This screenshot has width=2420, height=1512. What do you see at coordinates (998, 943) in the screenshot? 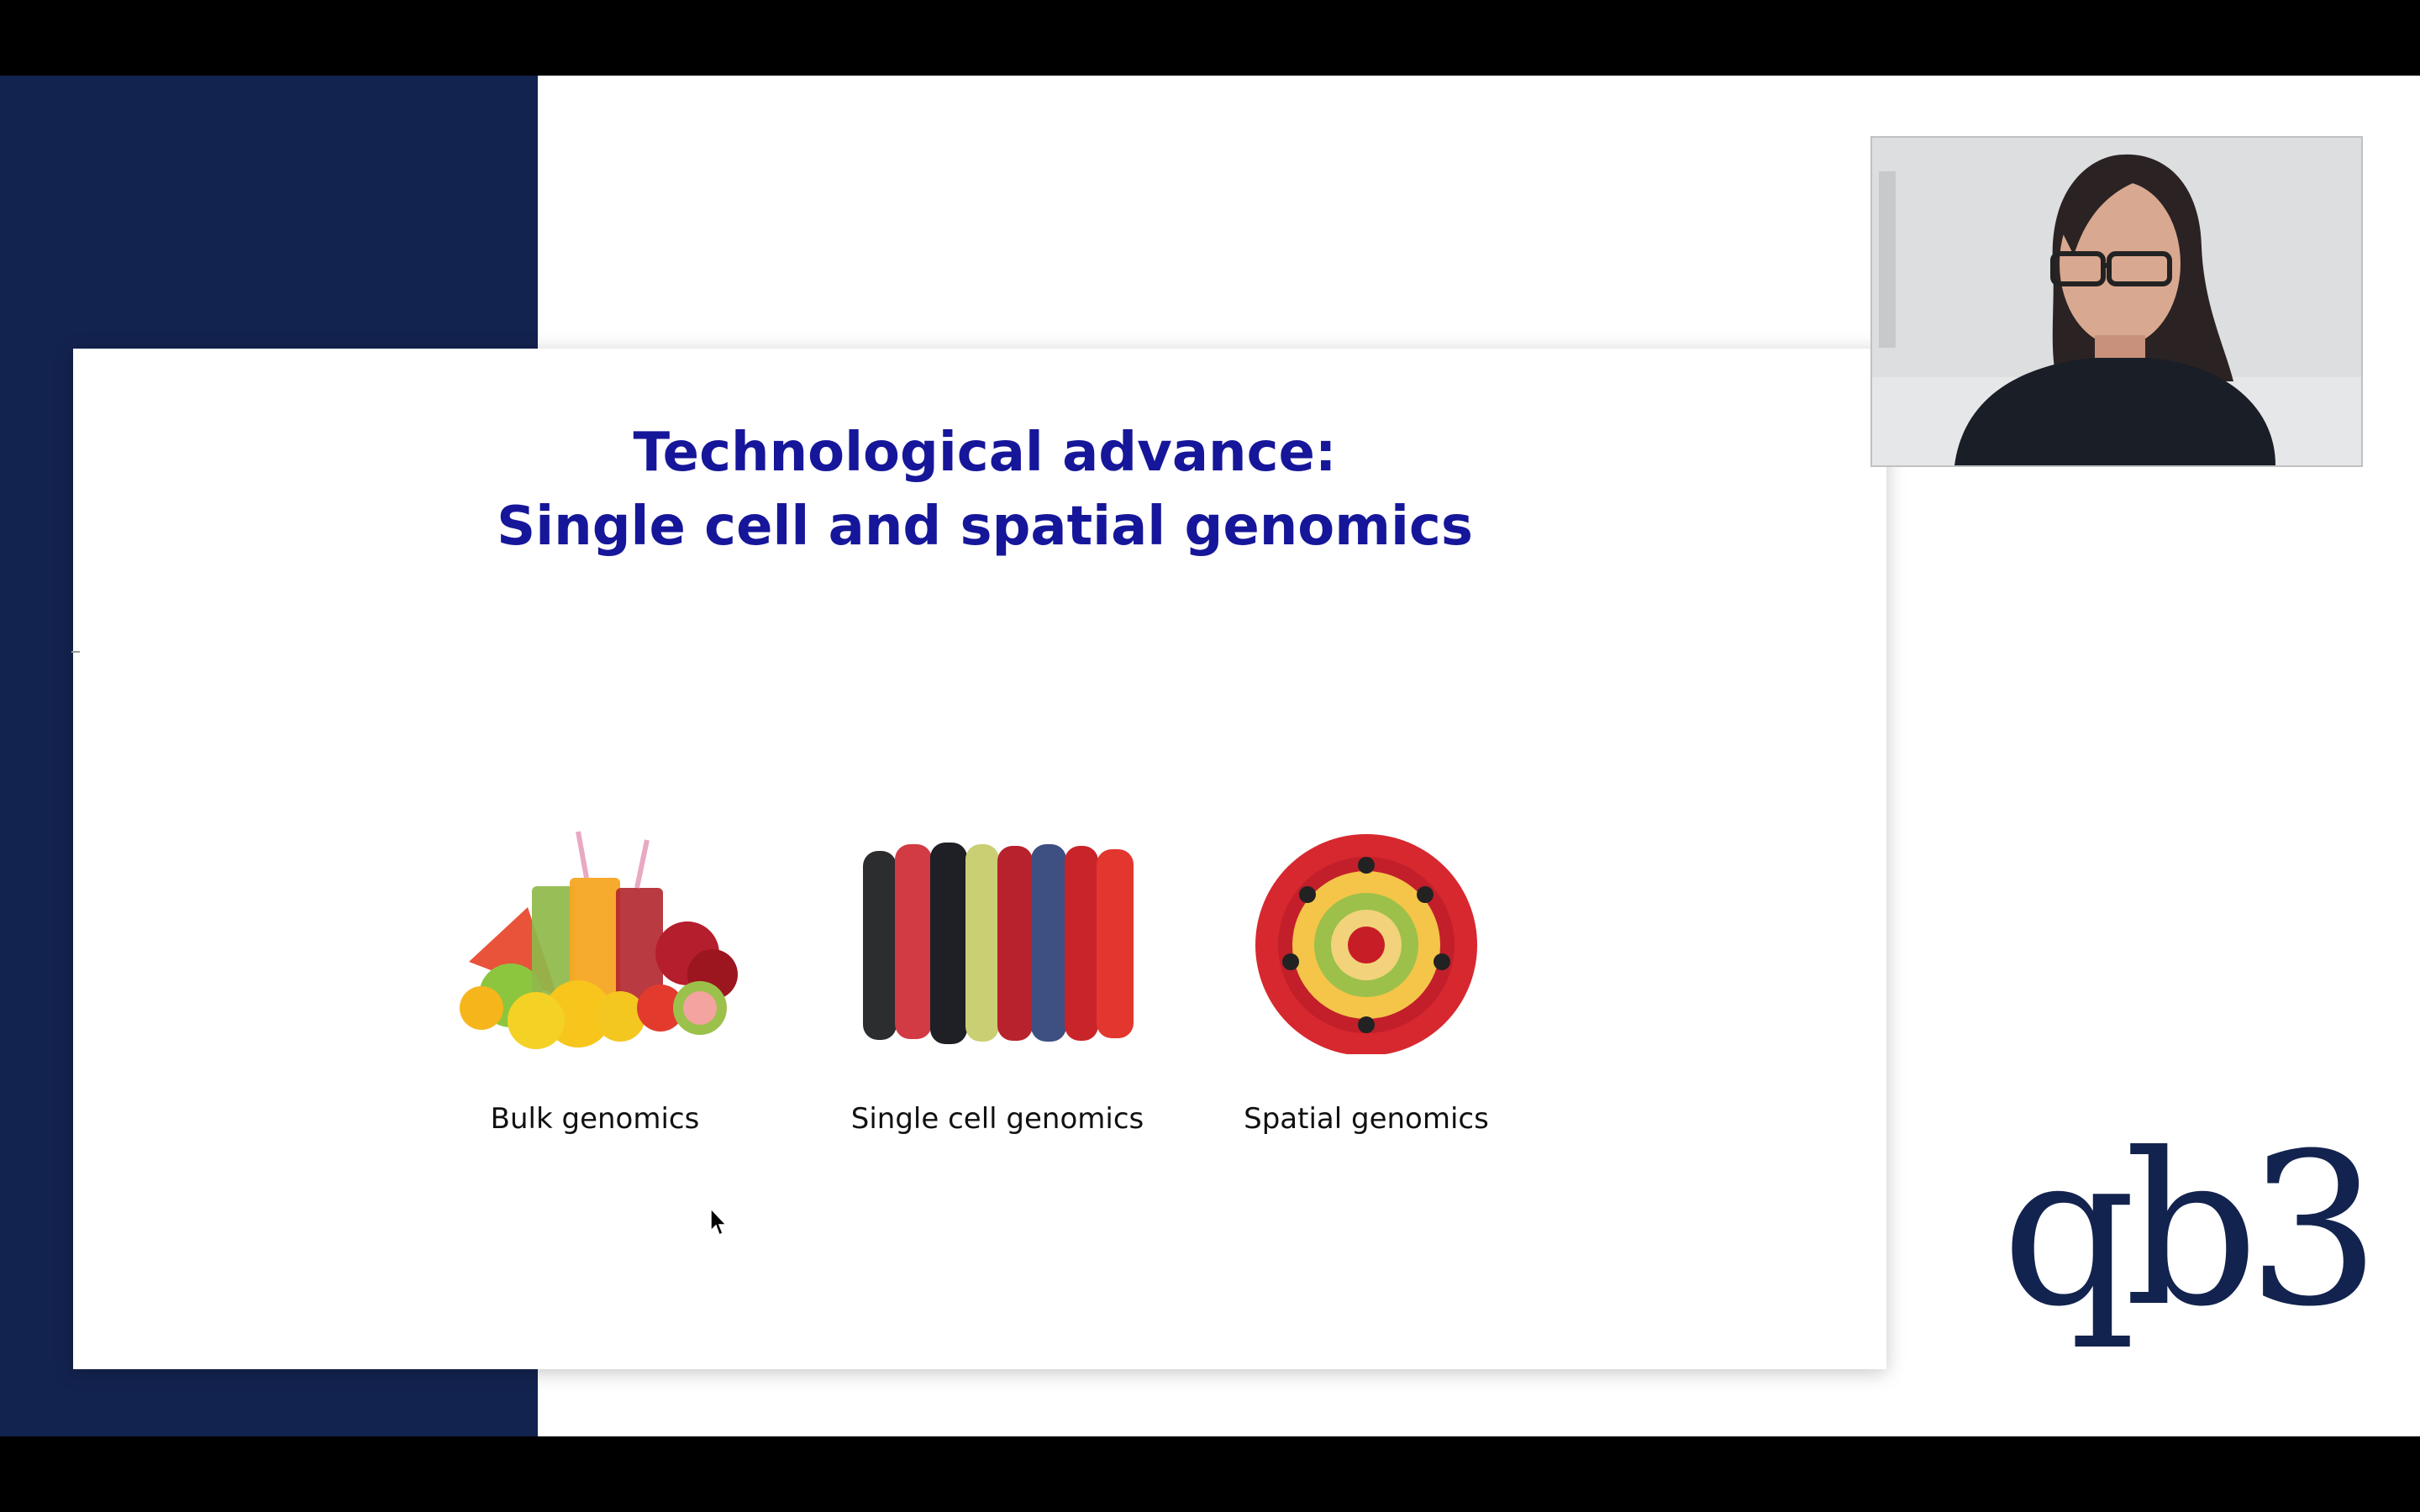
I see `berry-rows-image` at bounding box center [998, 943].